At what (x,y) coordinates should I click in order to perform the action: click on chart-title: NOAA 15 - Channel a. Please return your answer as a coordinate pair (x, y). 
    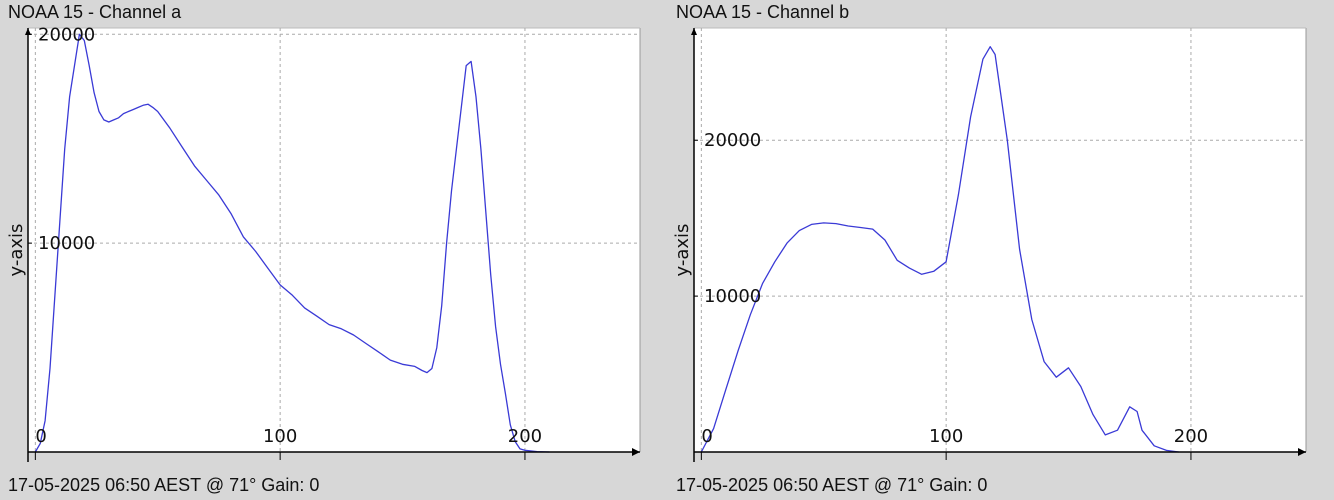
    Looking at the image, I should click on (95, 12).